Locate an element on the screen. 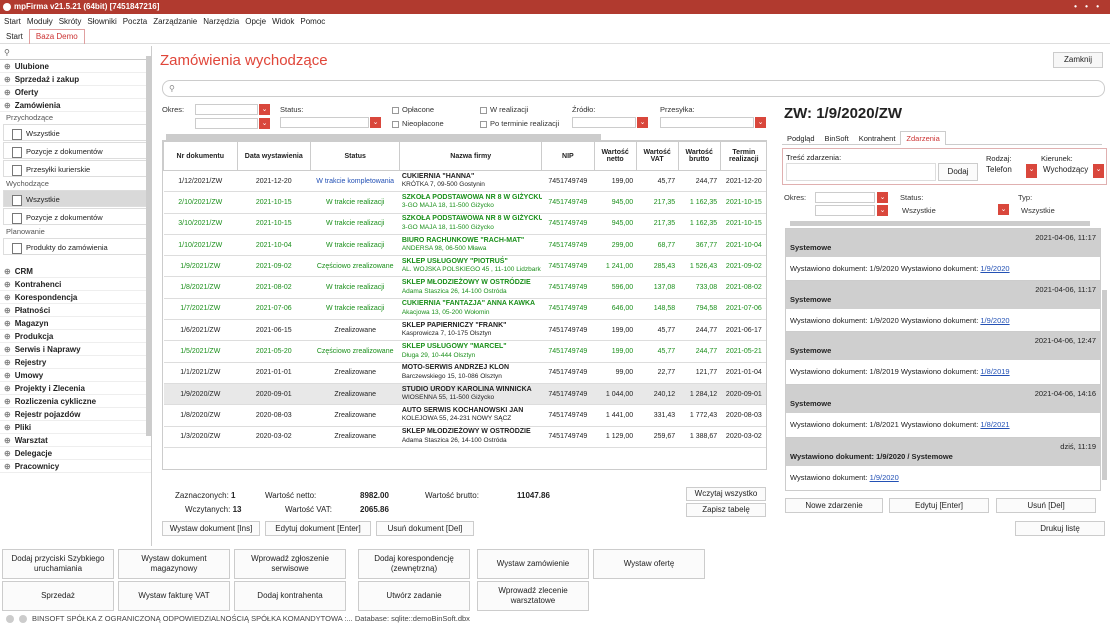 This screenshot has height=625, width=1110. okres-to-field is located at coordinates (226, 123).